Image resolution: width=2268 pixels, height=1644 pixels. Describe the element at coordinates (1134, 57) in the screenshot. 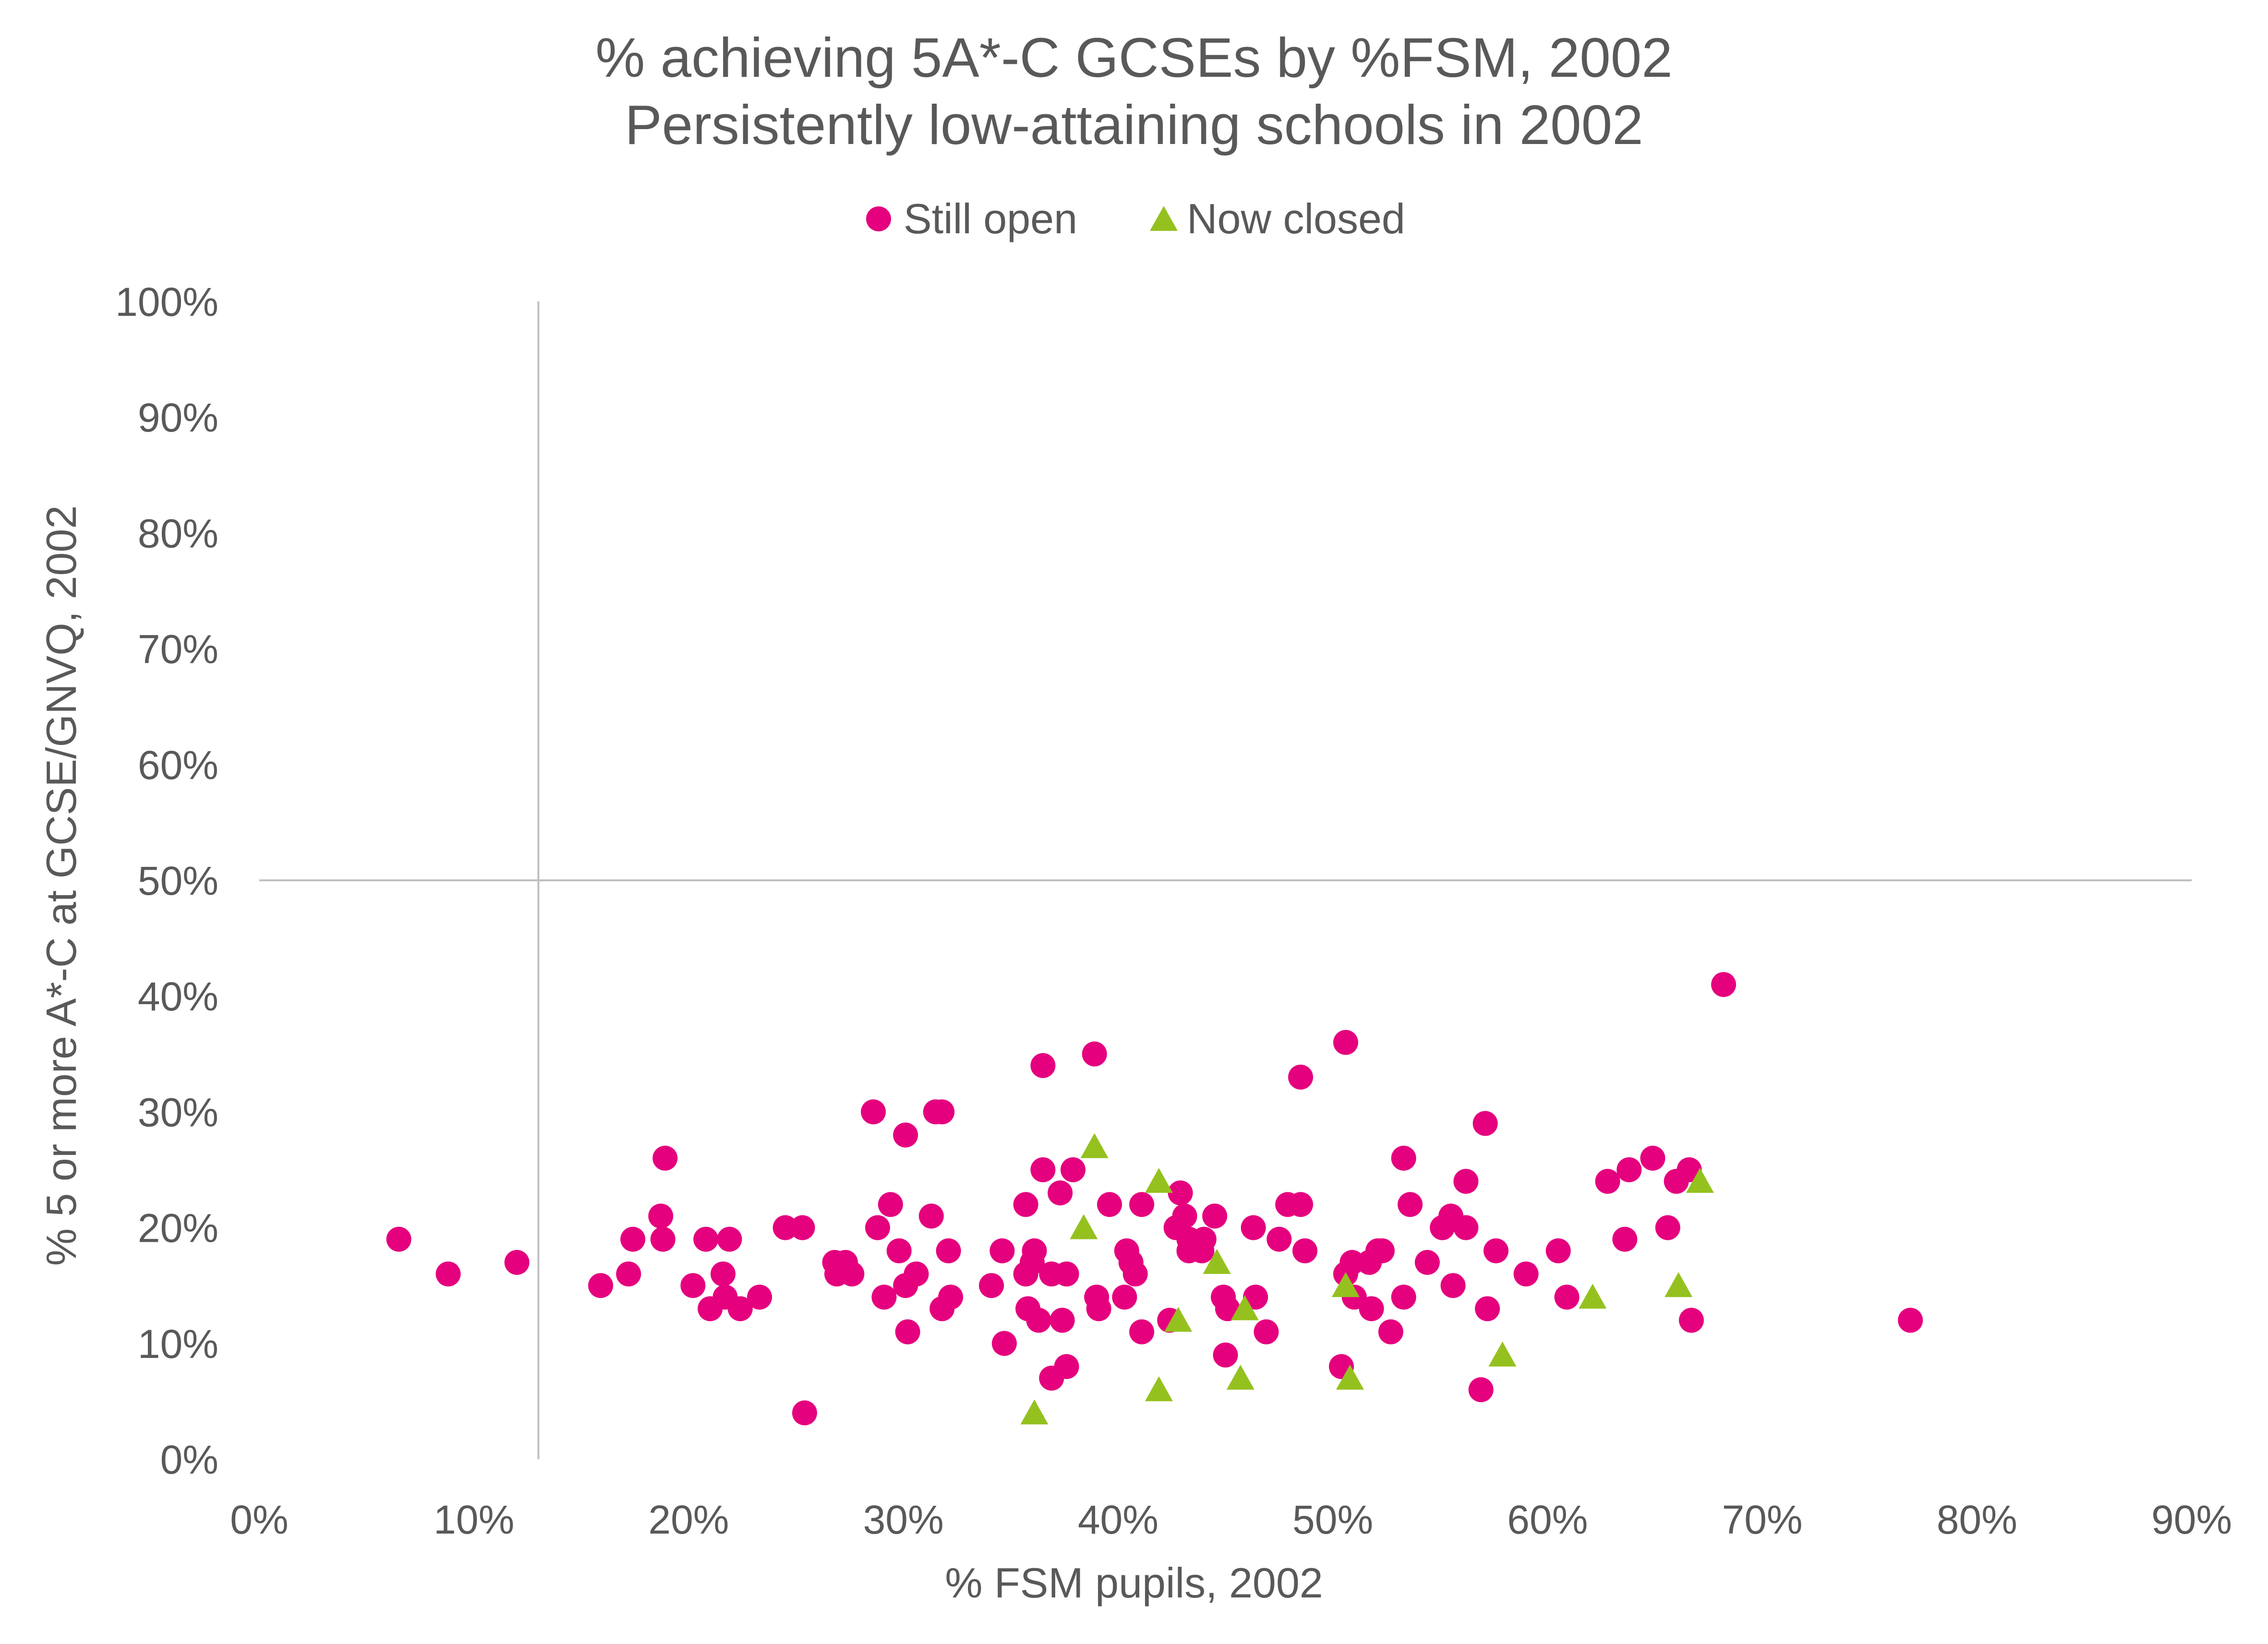

I see `chart-title: % achieving 5A*-C GCSEs by %FSM, 2002` at that location.